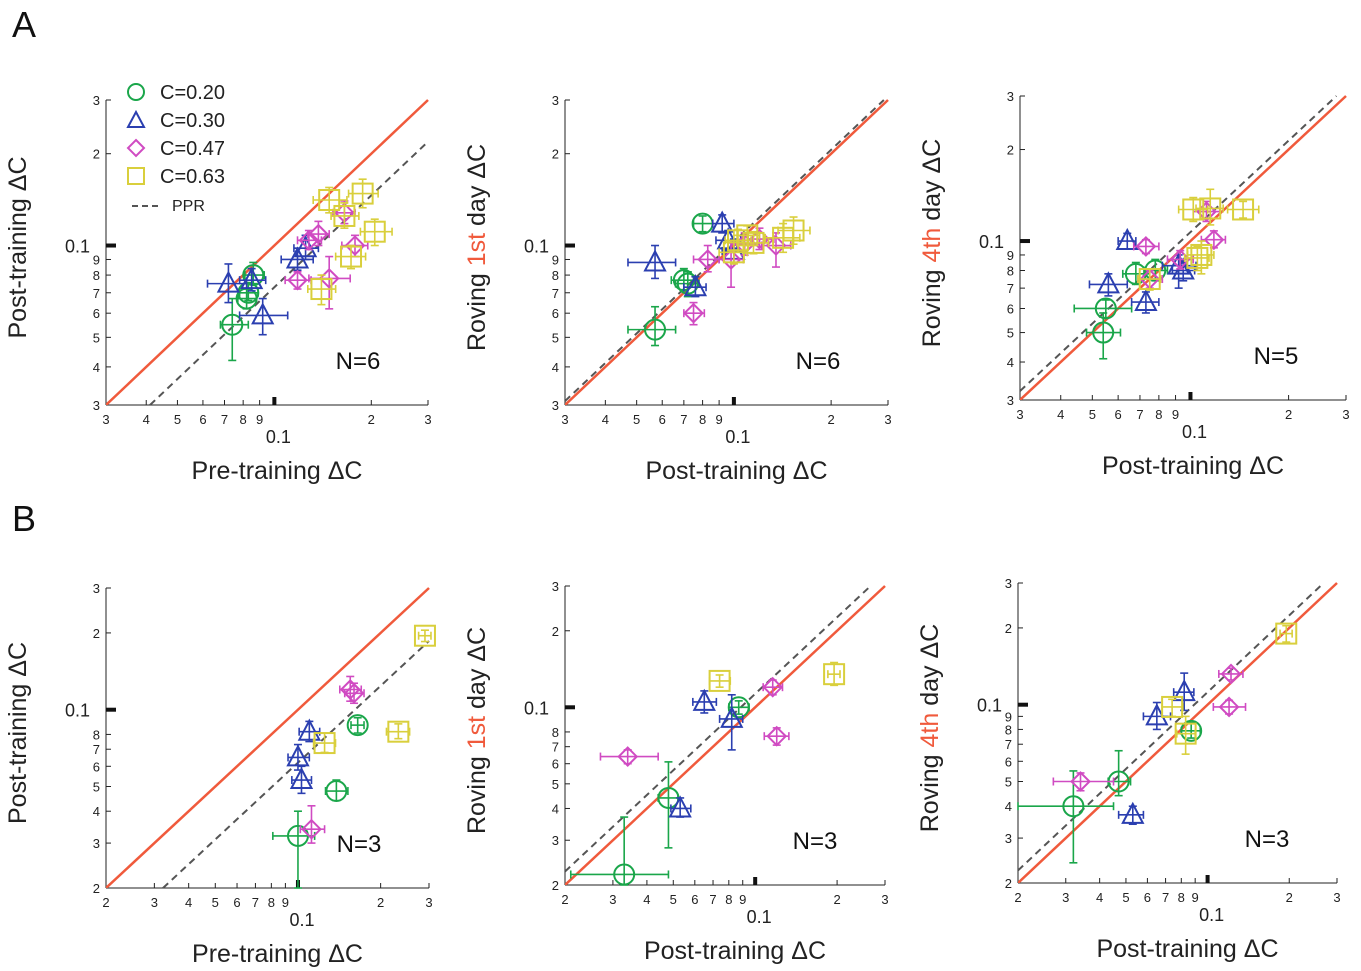  What do you see at coordinates (96, 811) in the screenshot?
I see `y-tick-label: 4` at bounding box center [96, 811].